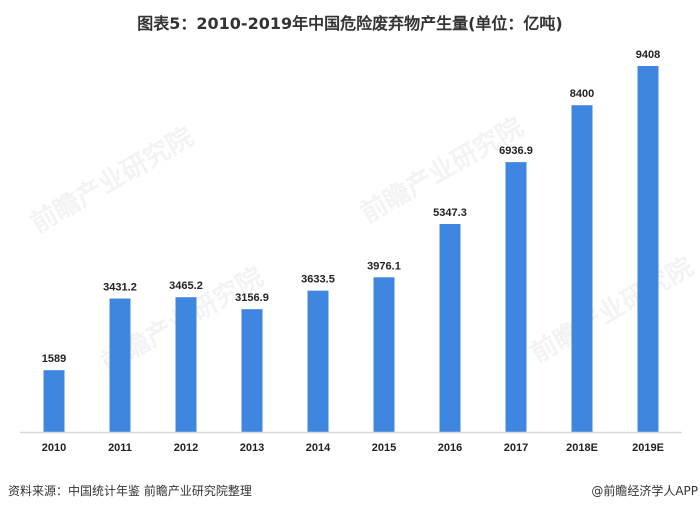  I want to click on data-label: 3431.2, so click(120, 288).